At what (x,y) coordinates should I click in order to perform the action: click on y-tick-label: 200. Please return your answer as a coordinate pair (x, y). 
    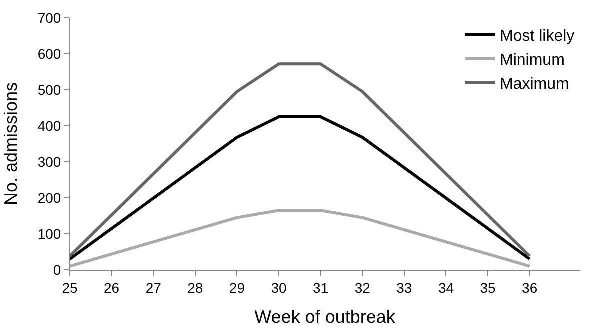
    Looking at the image, I should click on (50, 198).